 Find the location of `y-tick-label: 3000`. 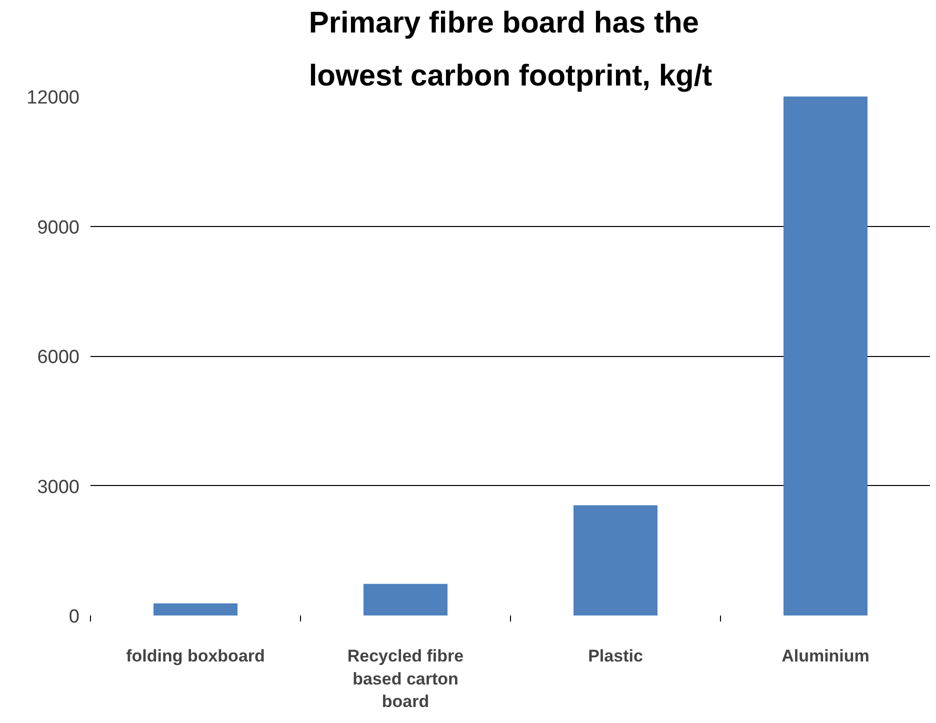

y-tick-label: 3000 is located at coordinates (58, 487).